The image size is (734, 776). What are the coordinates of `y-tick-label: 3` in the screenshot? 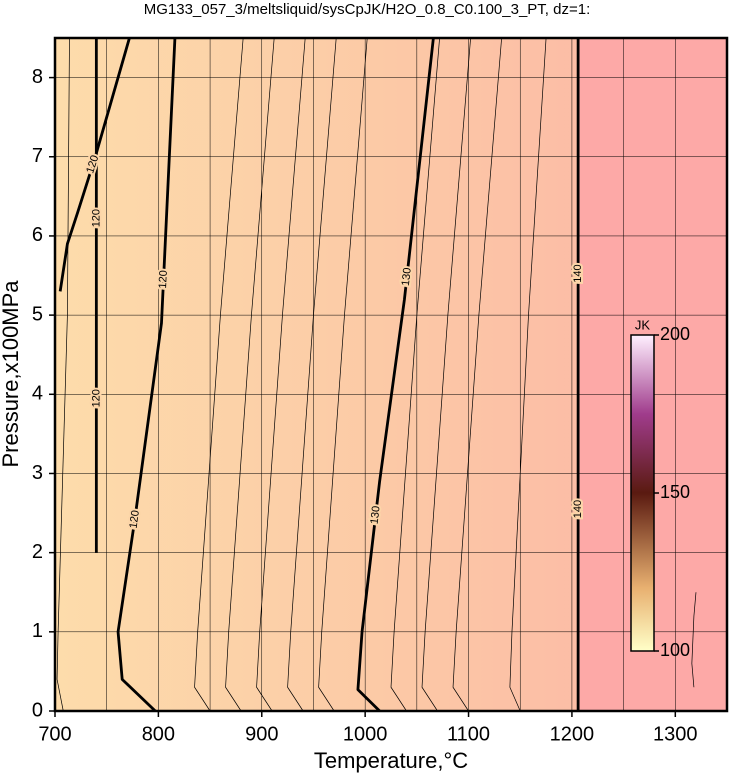 It's located at (37, 473).